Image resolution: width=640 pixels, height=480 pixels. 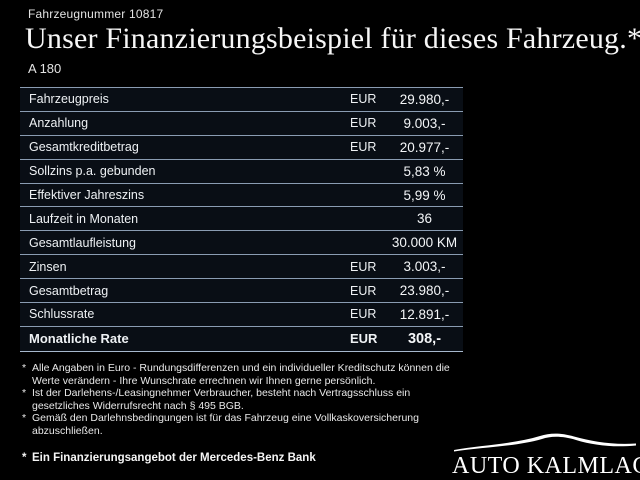 What do you see at coordinates (69, 290) in the screenshot?
I see `row-label: Gesamtbetrag` at bounding box center [69, 290].